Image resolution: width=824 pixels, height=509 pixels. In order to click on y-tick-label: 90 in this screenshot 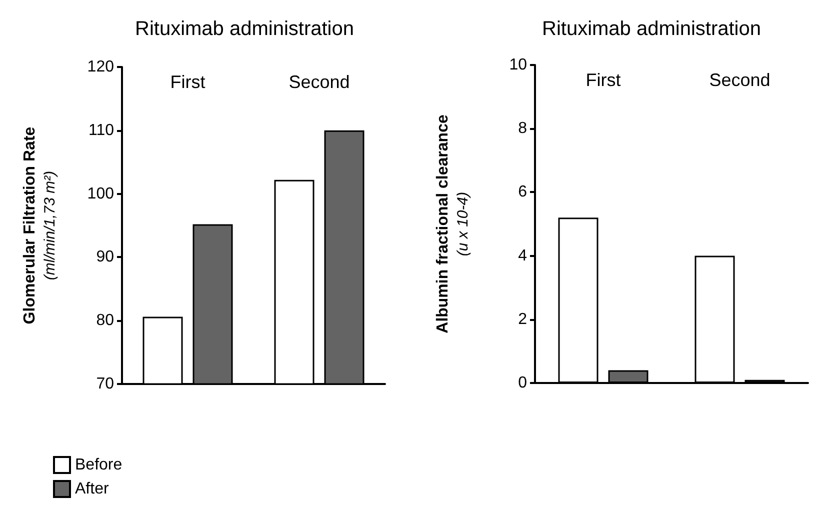, I will do `click(105, 257)`.